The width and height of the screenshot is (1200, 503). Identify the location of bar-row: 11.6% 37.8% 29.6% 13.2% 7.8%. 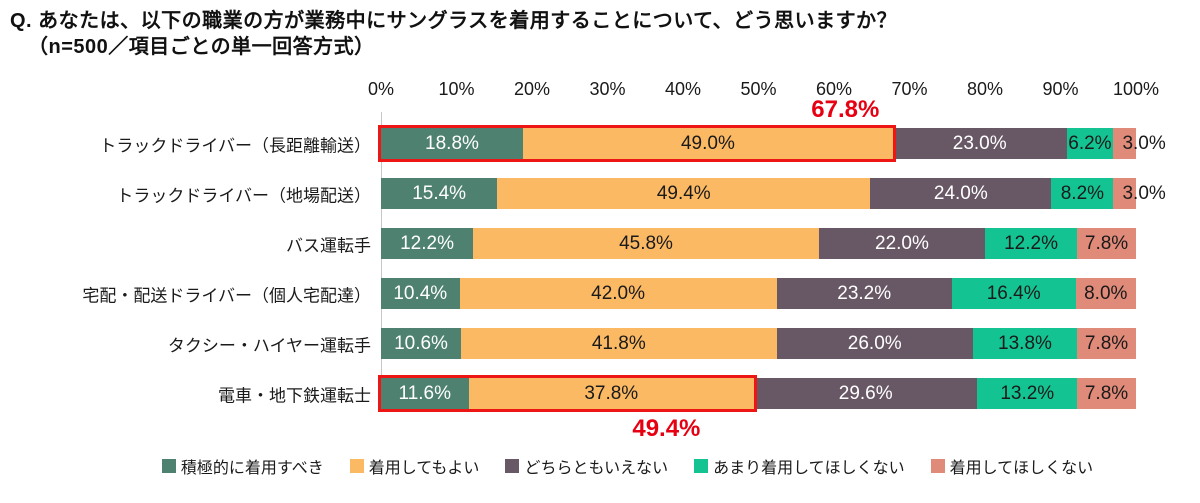
(758, 393).